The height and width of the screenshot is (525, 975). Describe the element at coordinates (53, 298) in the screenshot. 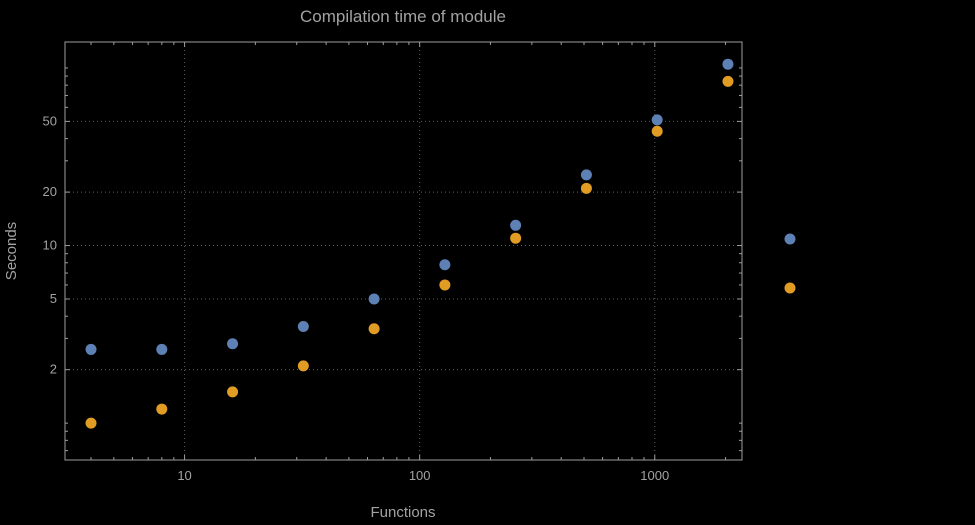

I see `y-tick-label: 5` at that location.